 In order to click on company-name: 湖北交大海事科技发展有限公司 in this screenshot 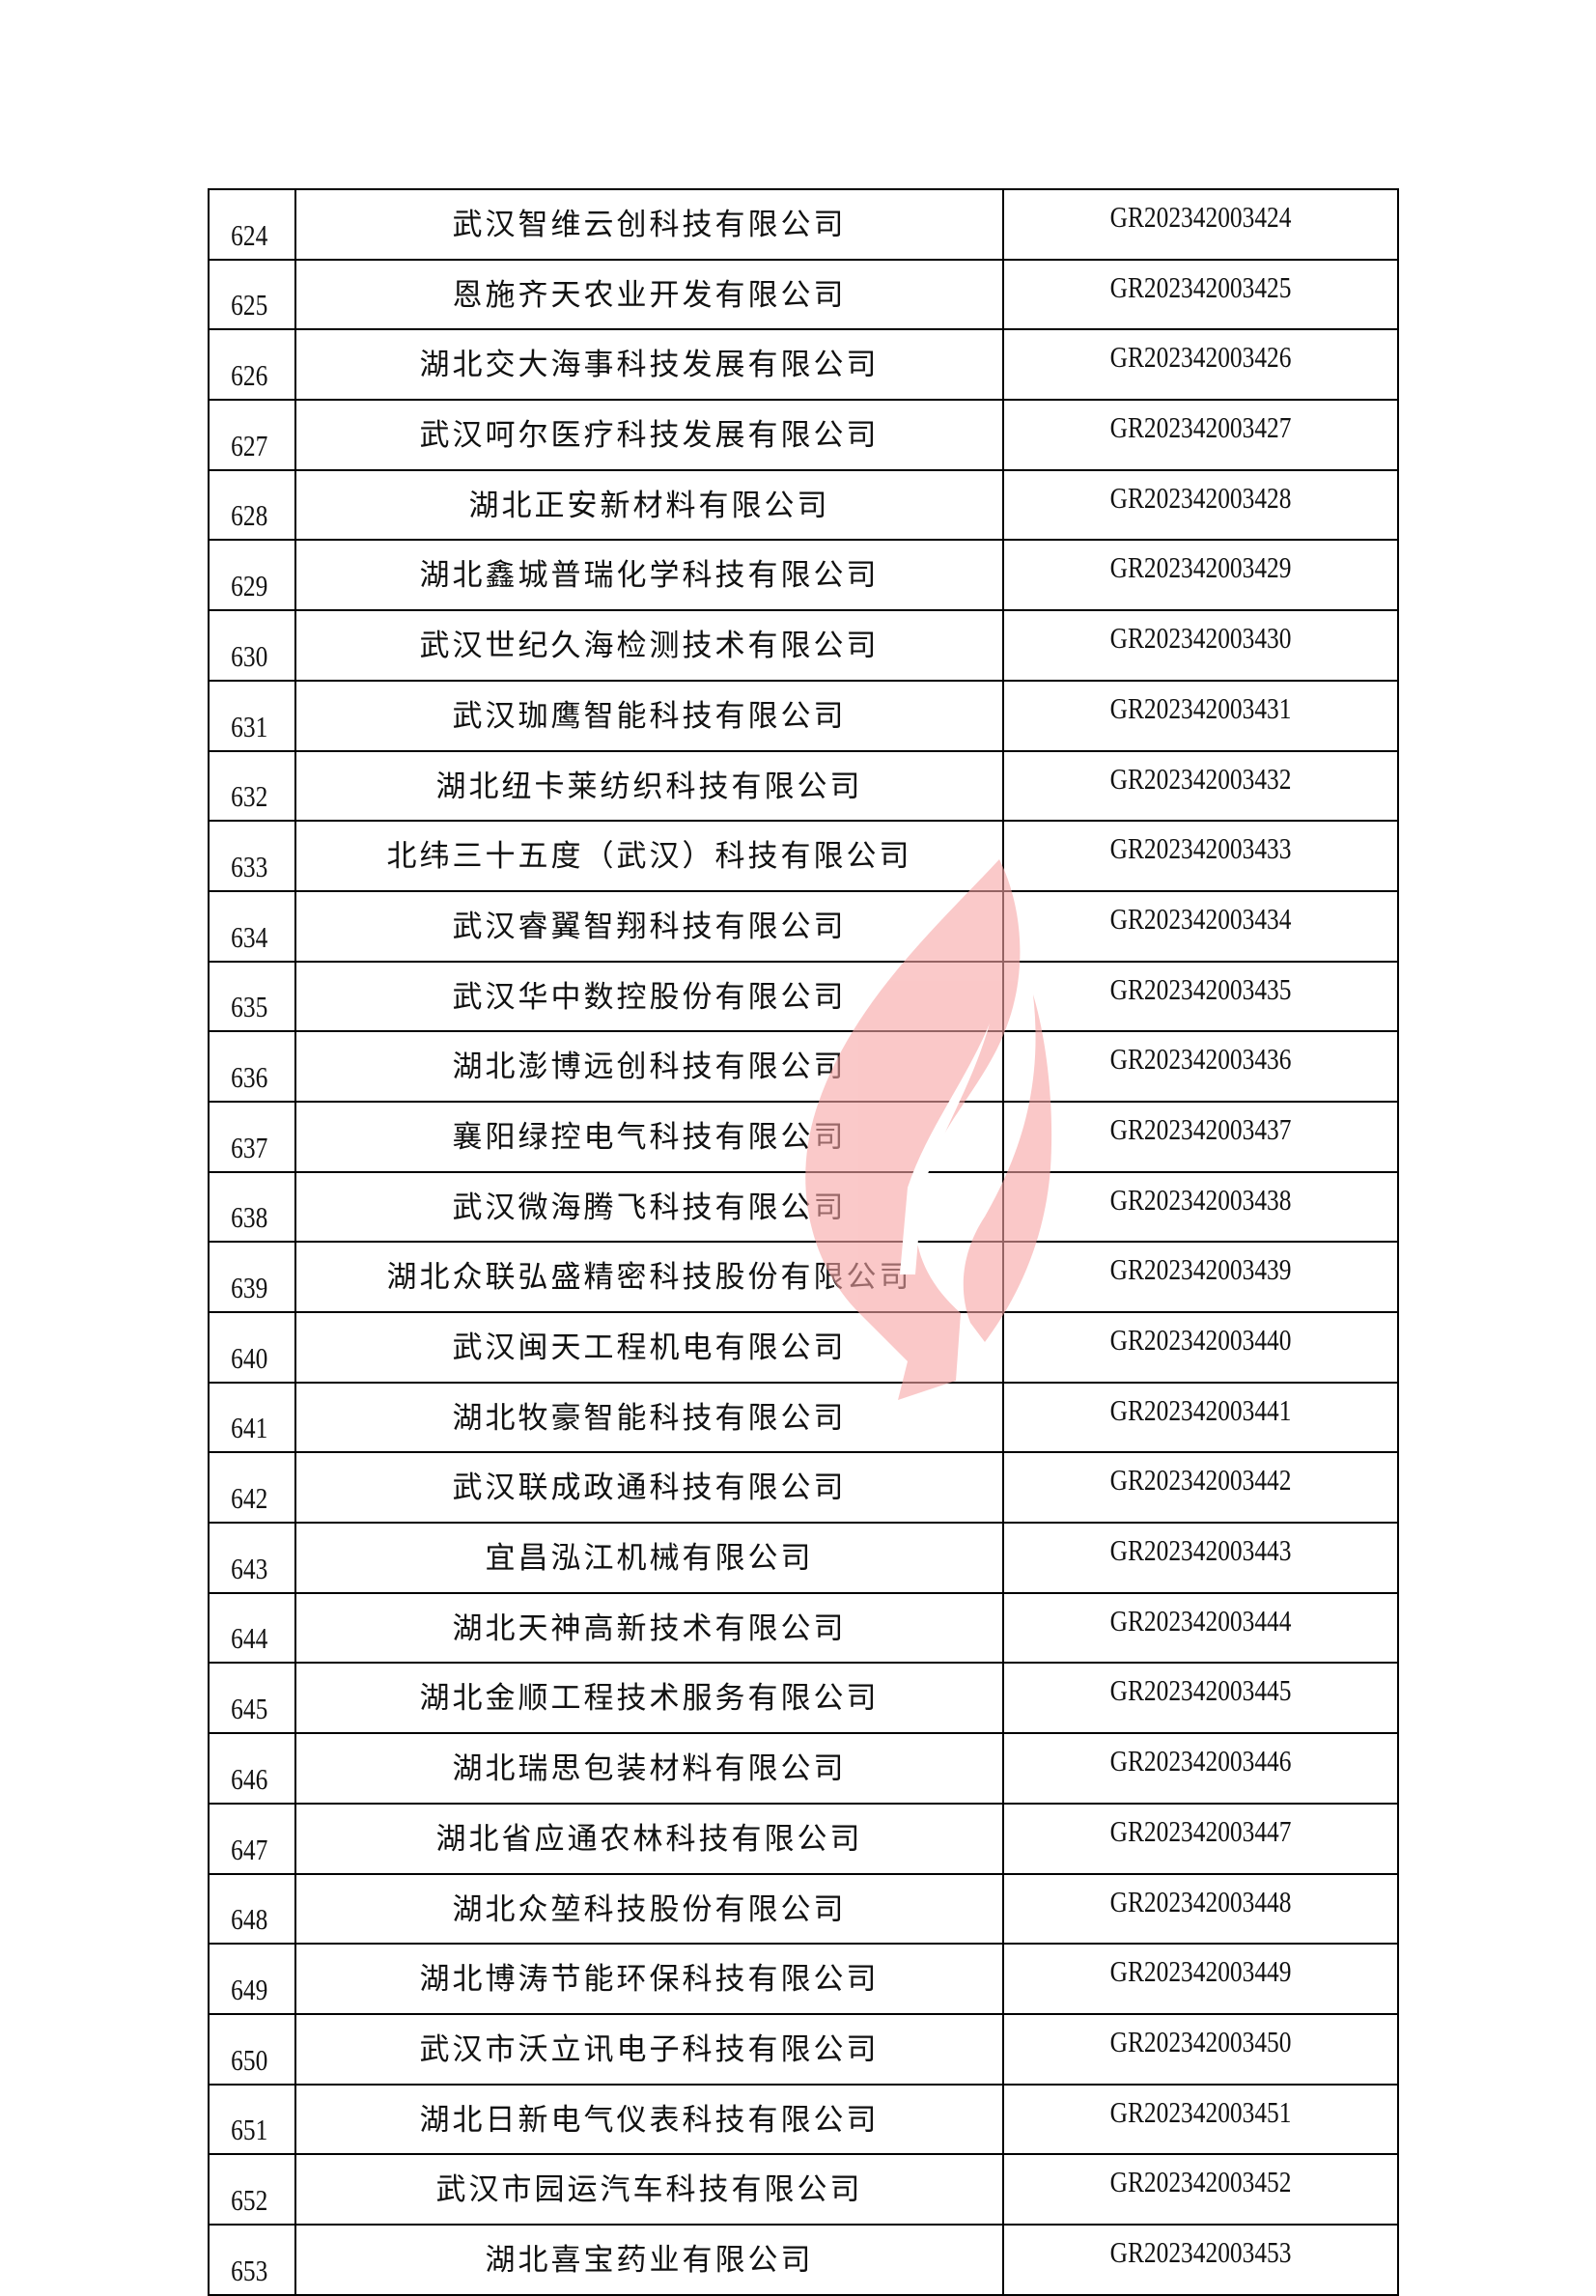, I will do `click(650, 365)`.